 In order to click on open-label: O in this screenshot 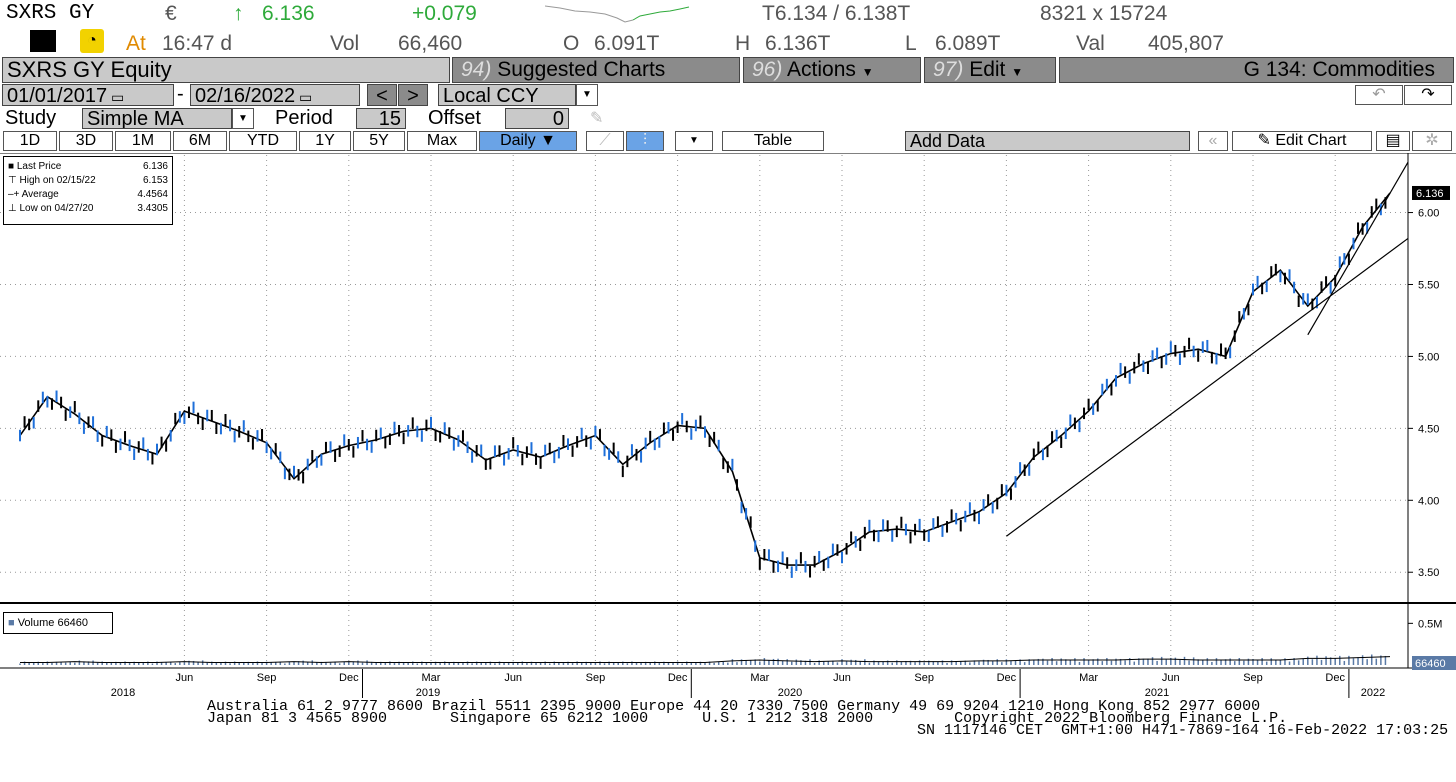, I will do `click(571, 43)`.